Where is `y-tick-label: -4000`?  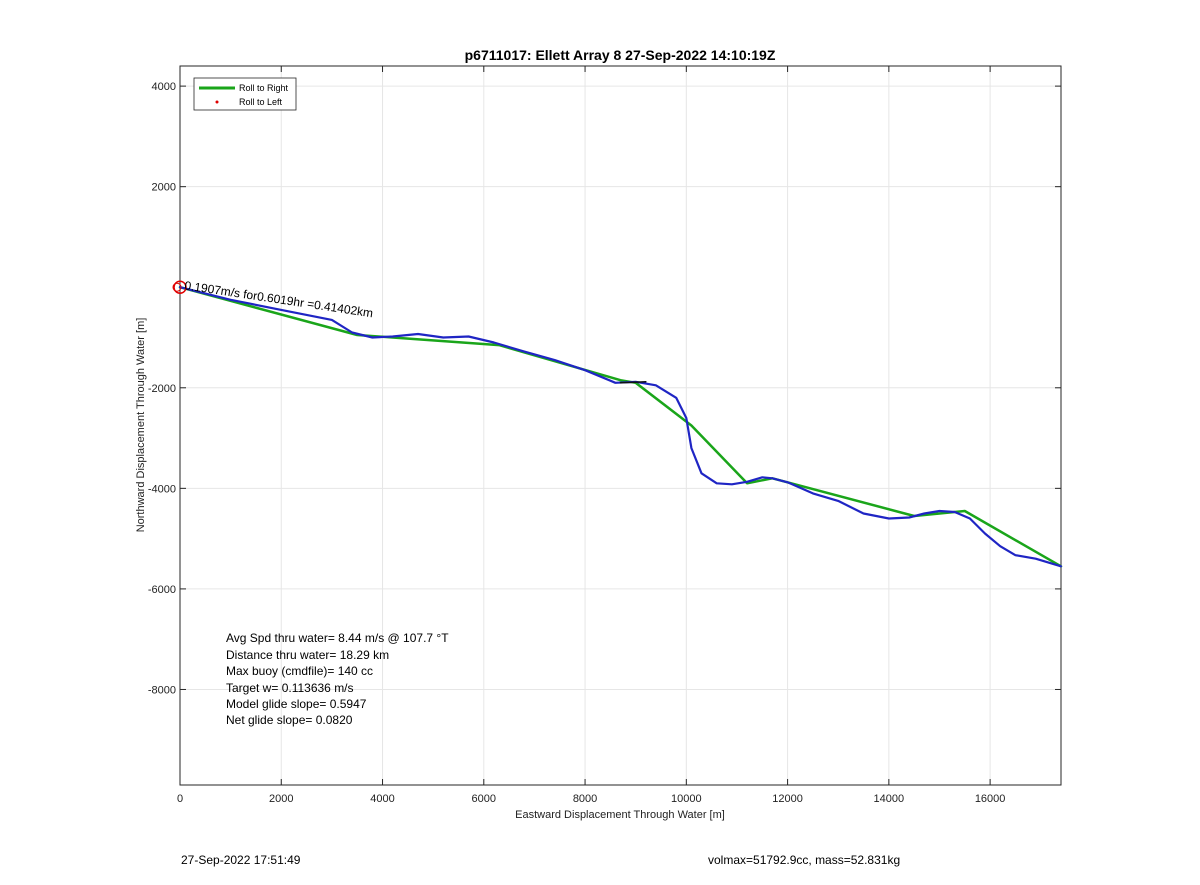
y-tick-label: -4000 is located at coordinates (162, 489).